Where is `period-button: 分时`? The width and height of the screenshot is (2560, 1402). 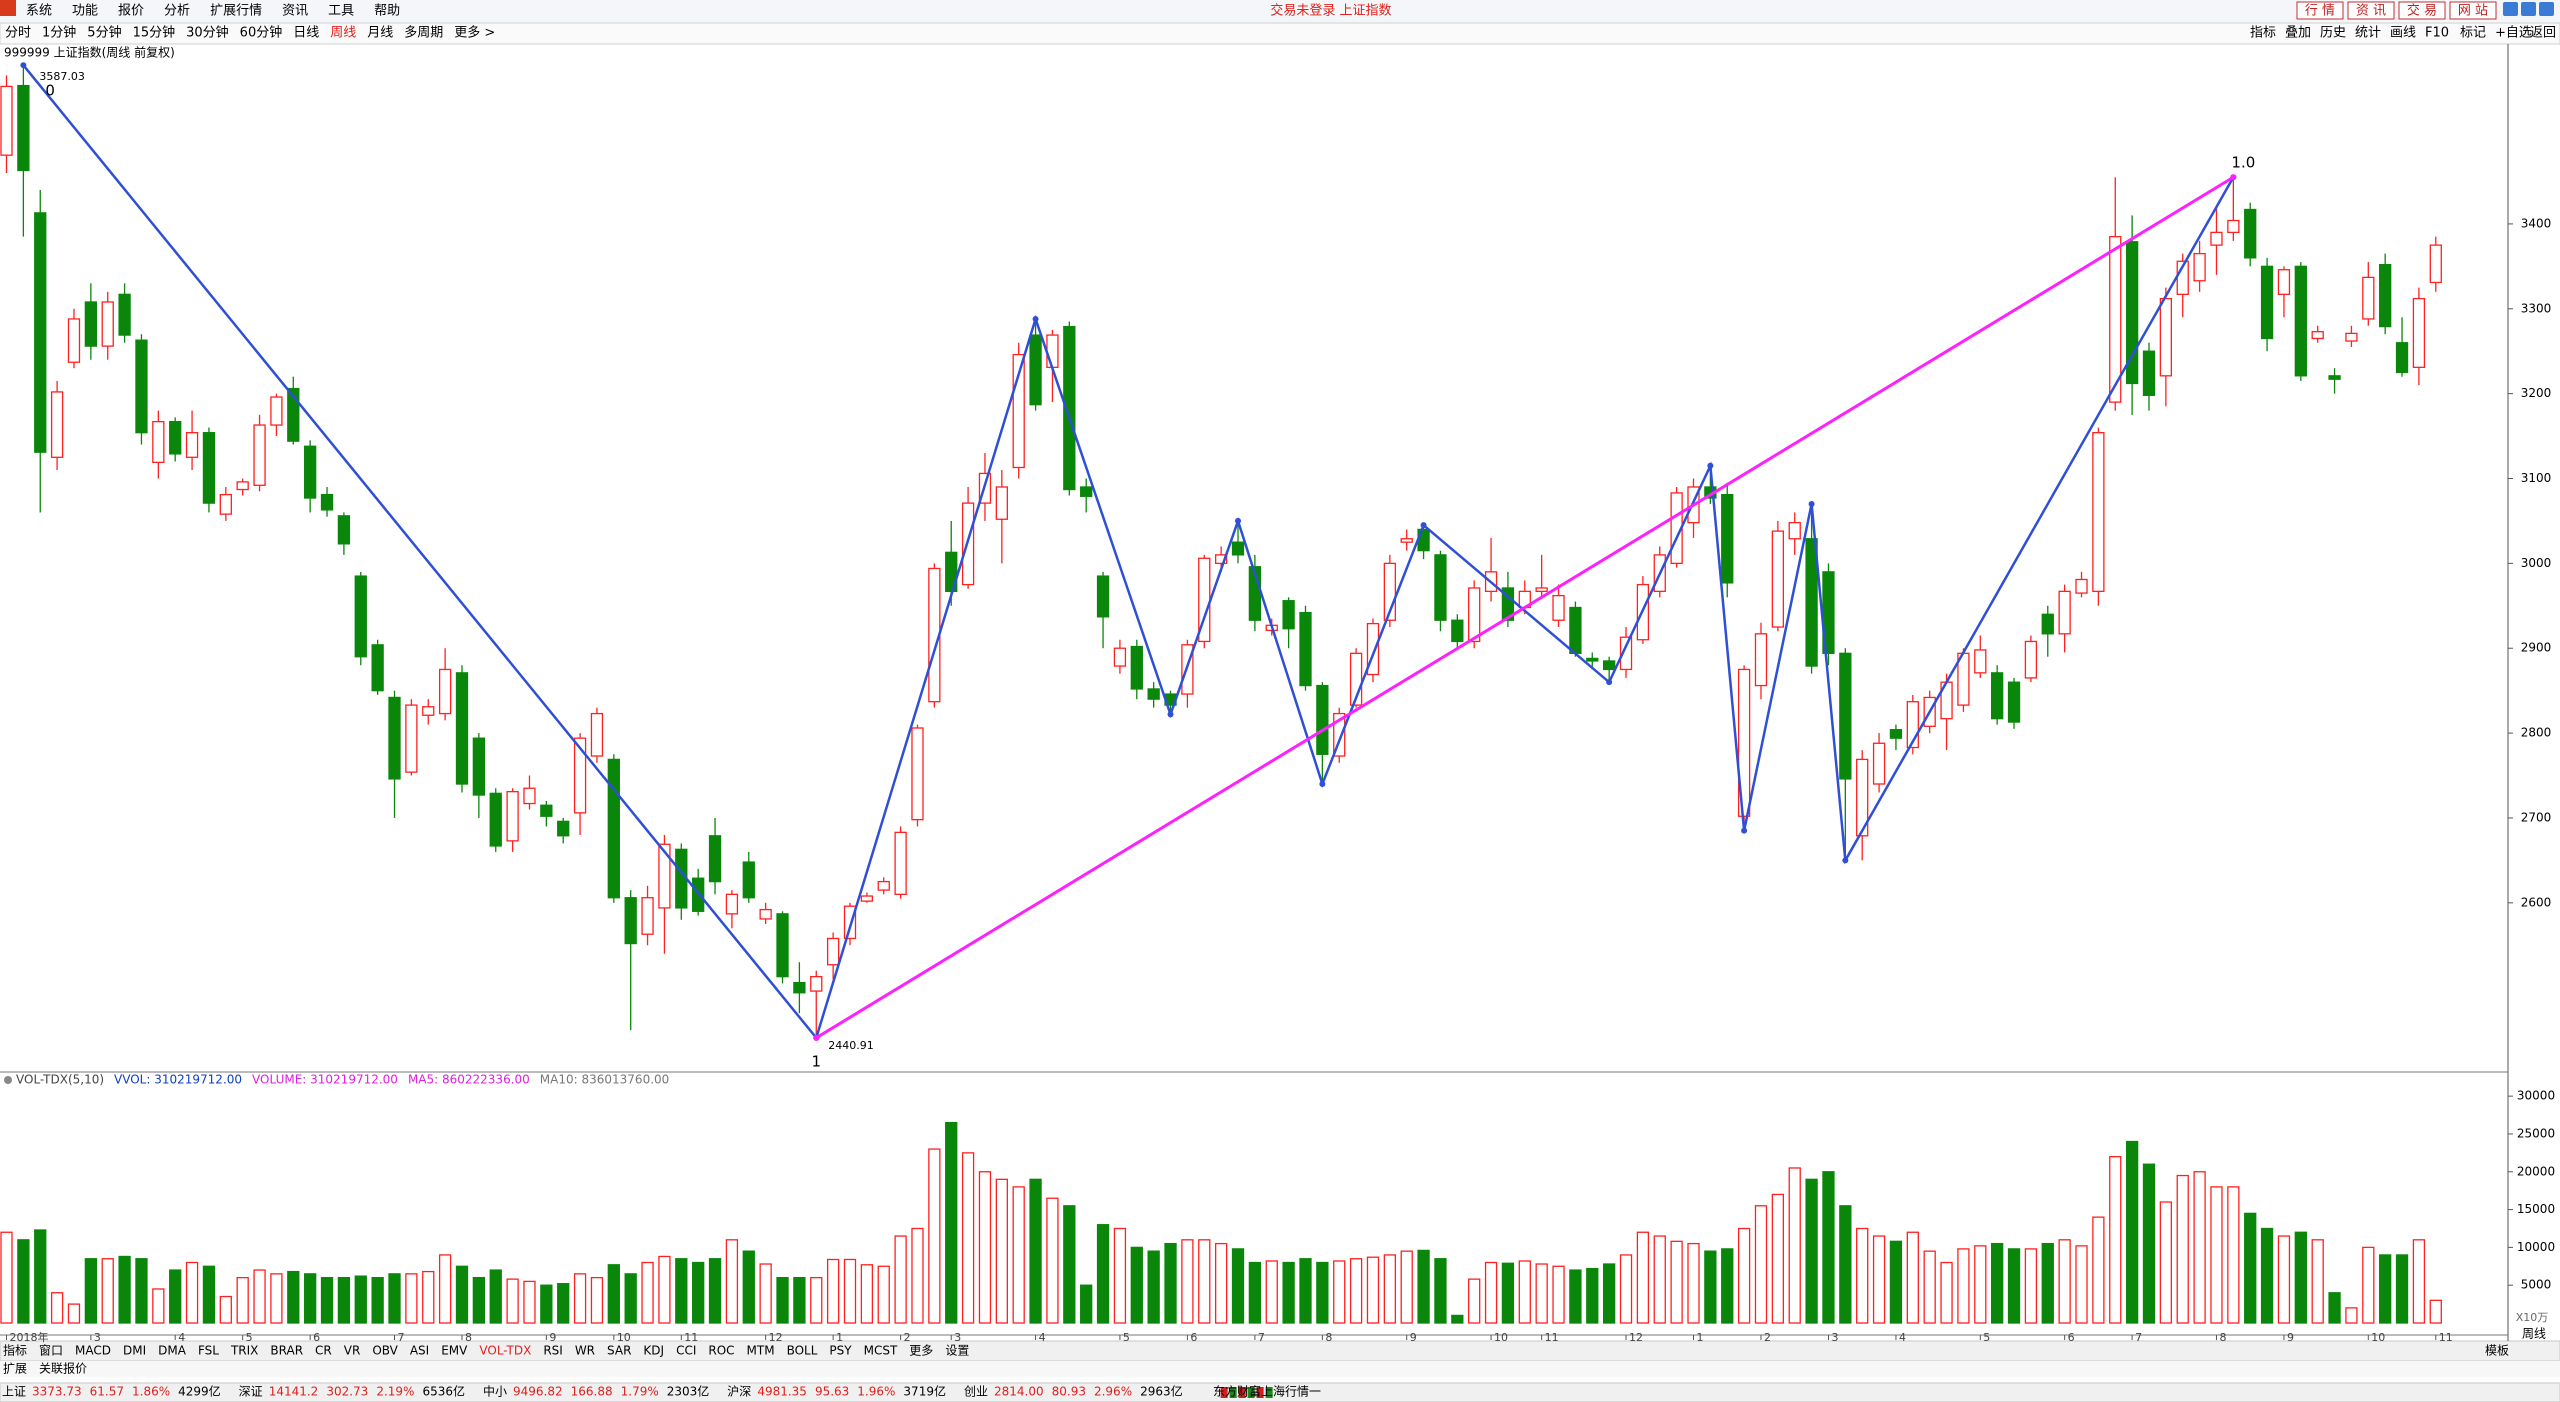
period-button: 分时 is located at coordinates (18, 33).